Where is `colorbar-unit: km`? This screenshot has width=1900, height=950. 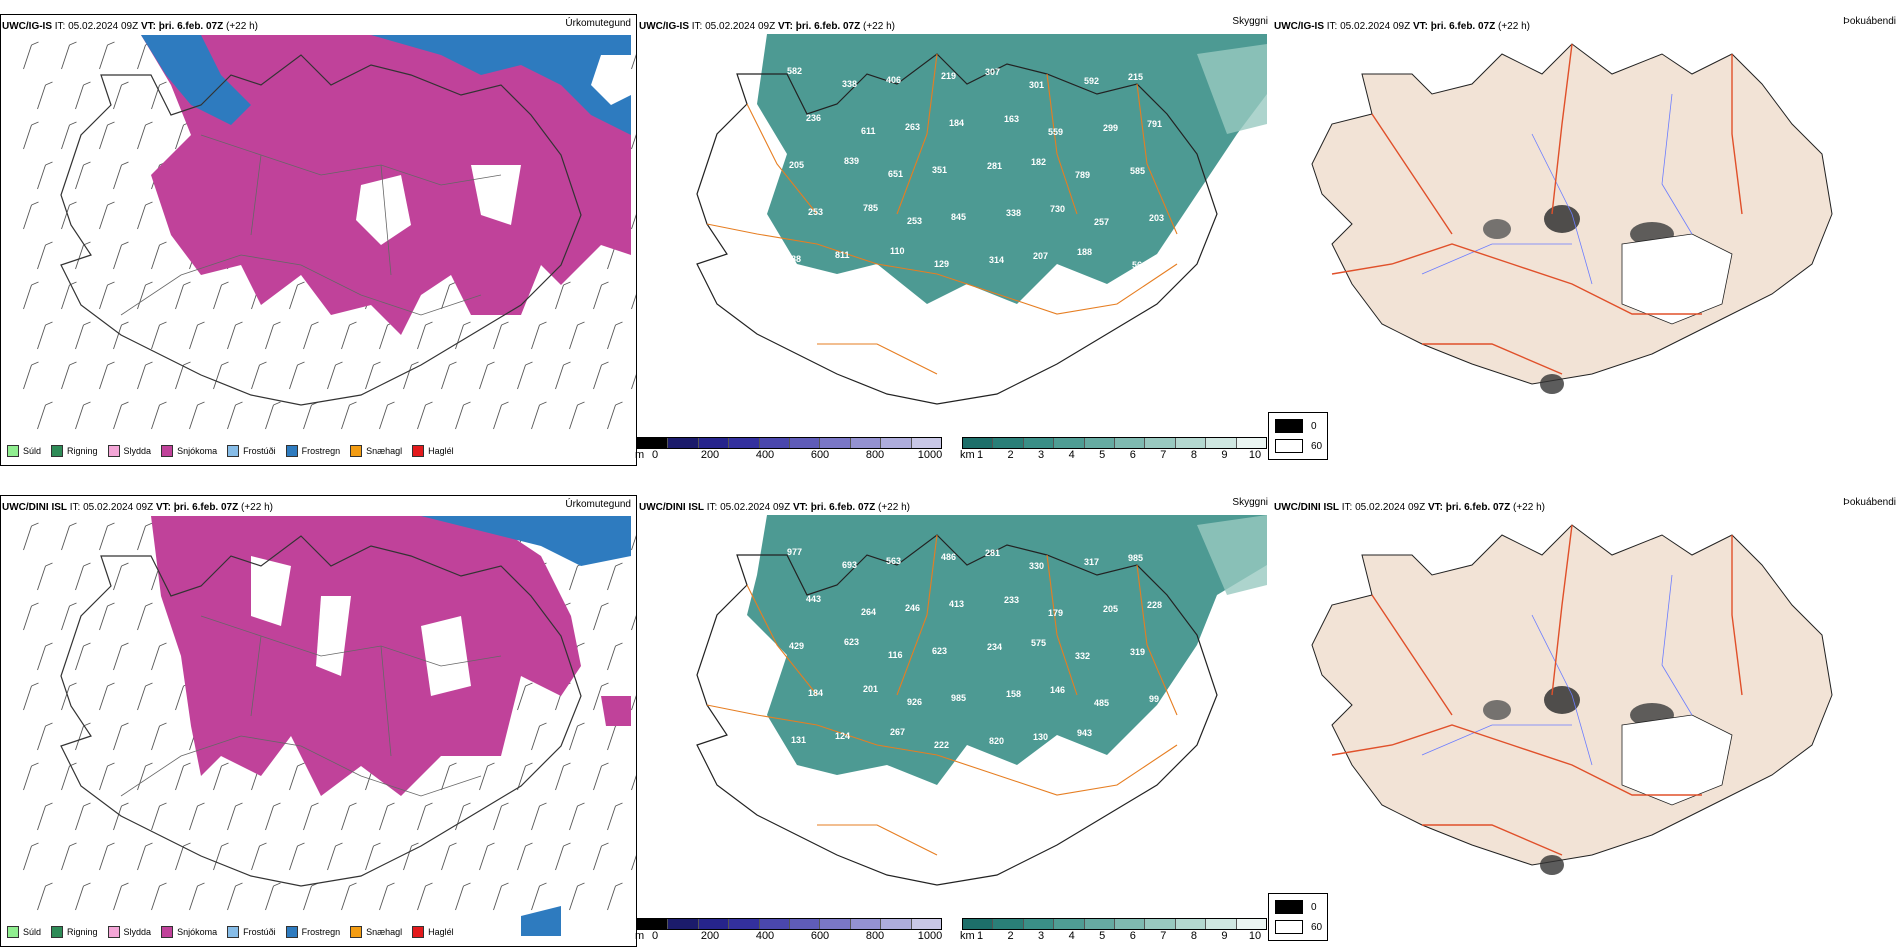
colorbar-unit: km is located at coordinates (967, 455).